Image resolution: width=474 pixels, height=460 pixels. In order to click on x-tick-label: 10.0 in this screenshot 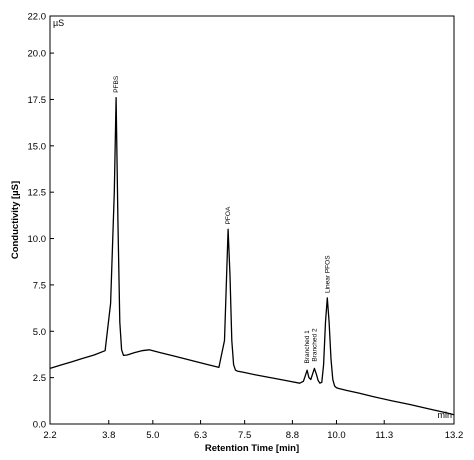, I will do `click(336, 435)`.